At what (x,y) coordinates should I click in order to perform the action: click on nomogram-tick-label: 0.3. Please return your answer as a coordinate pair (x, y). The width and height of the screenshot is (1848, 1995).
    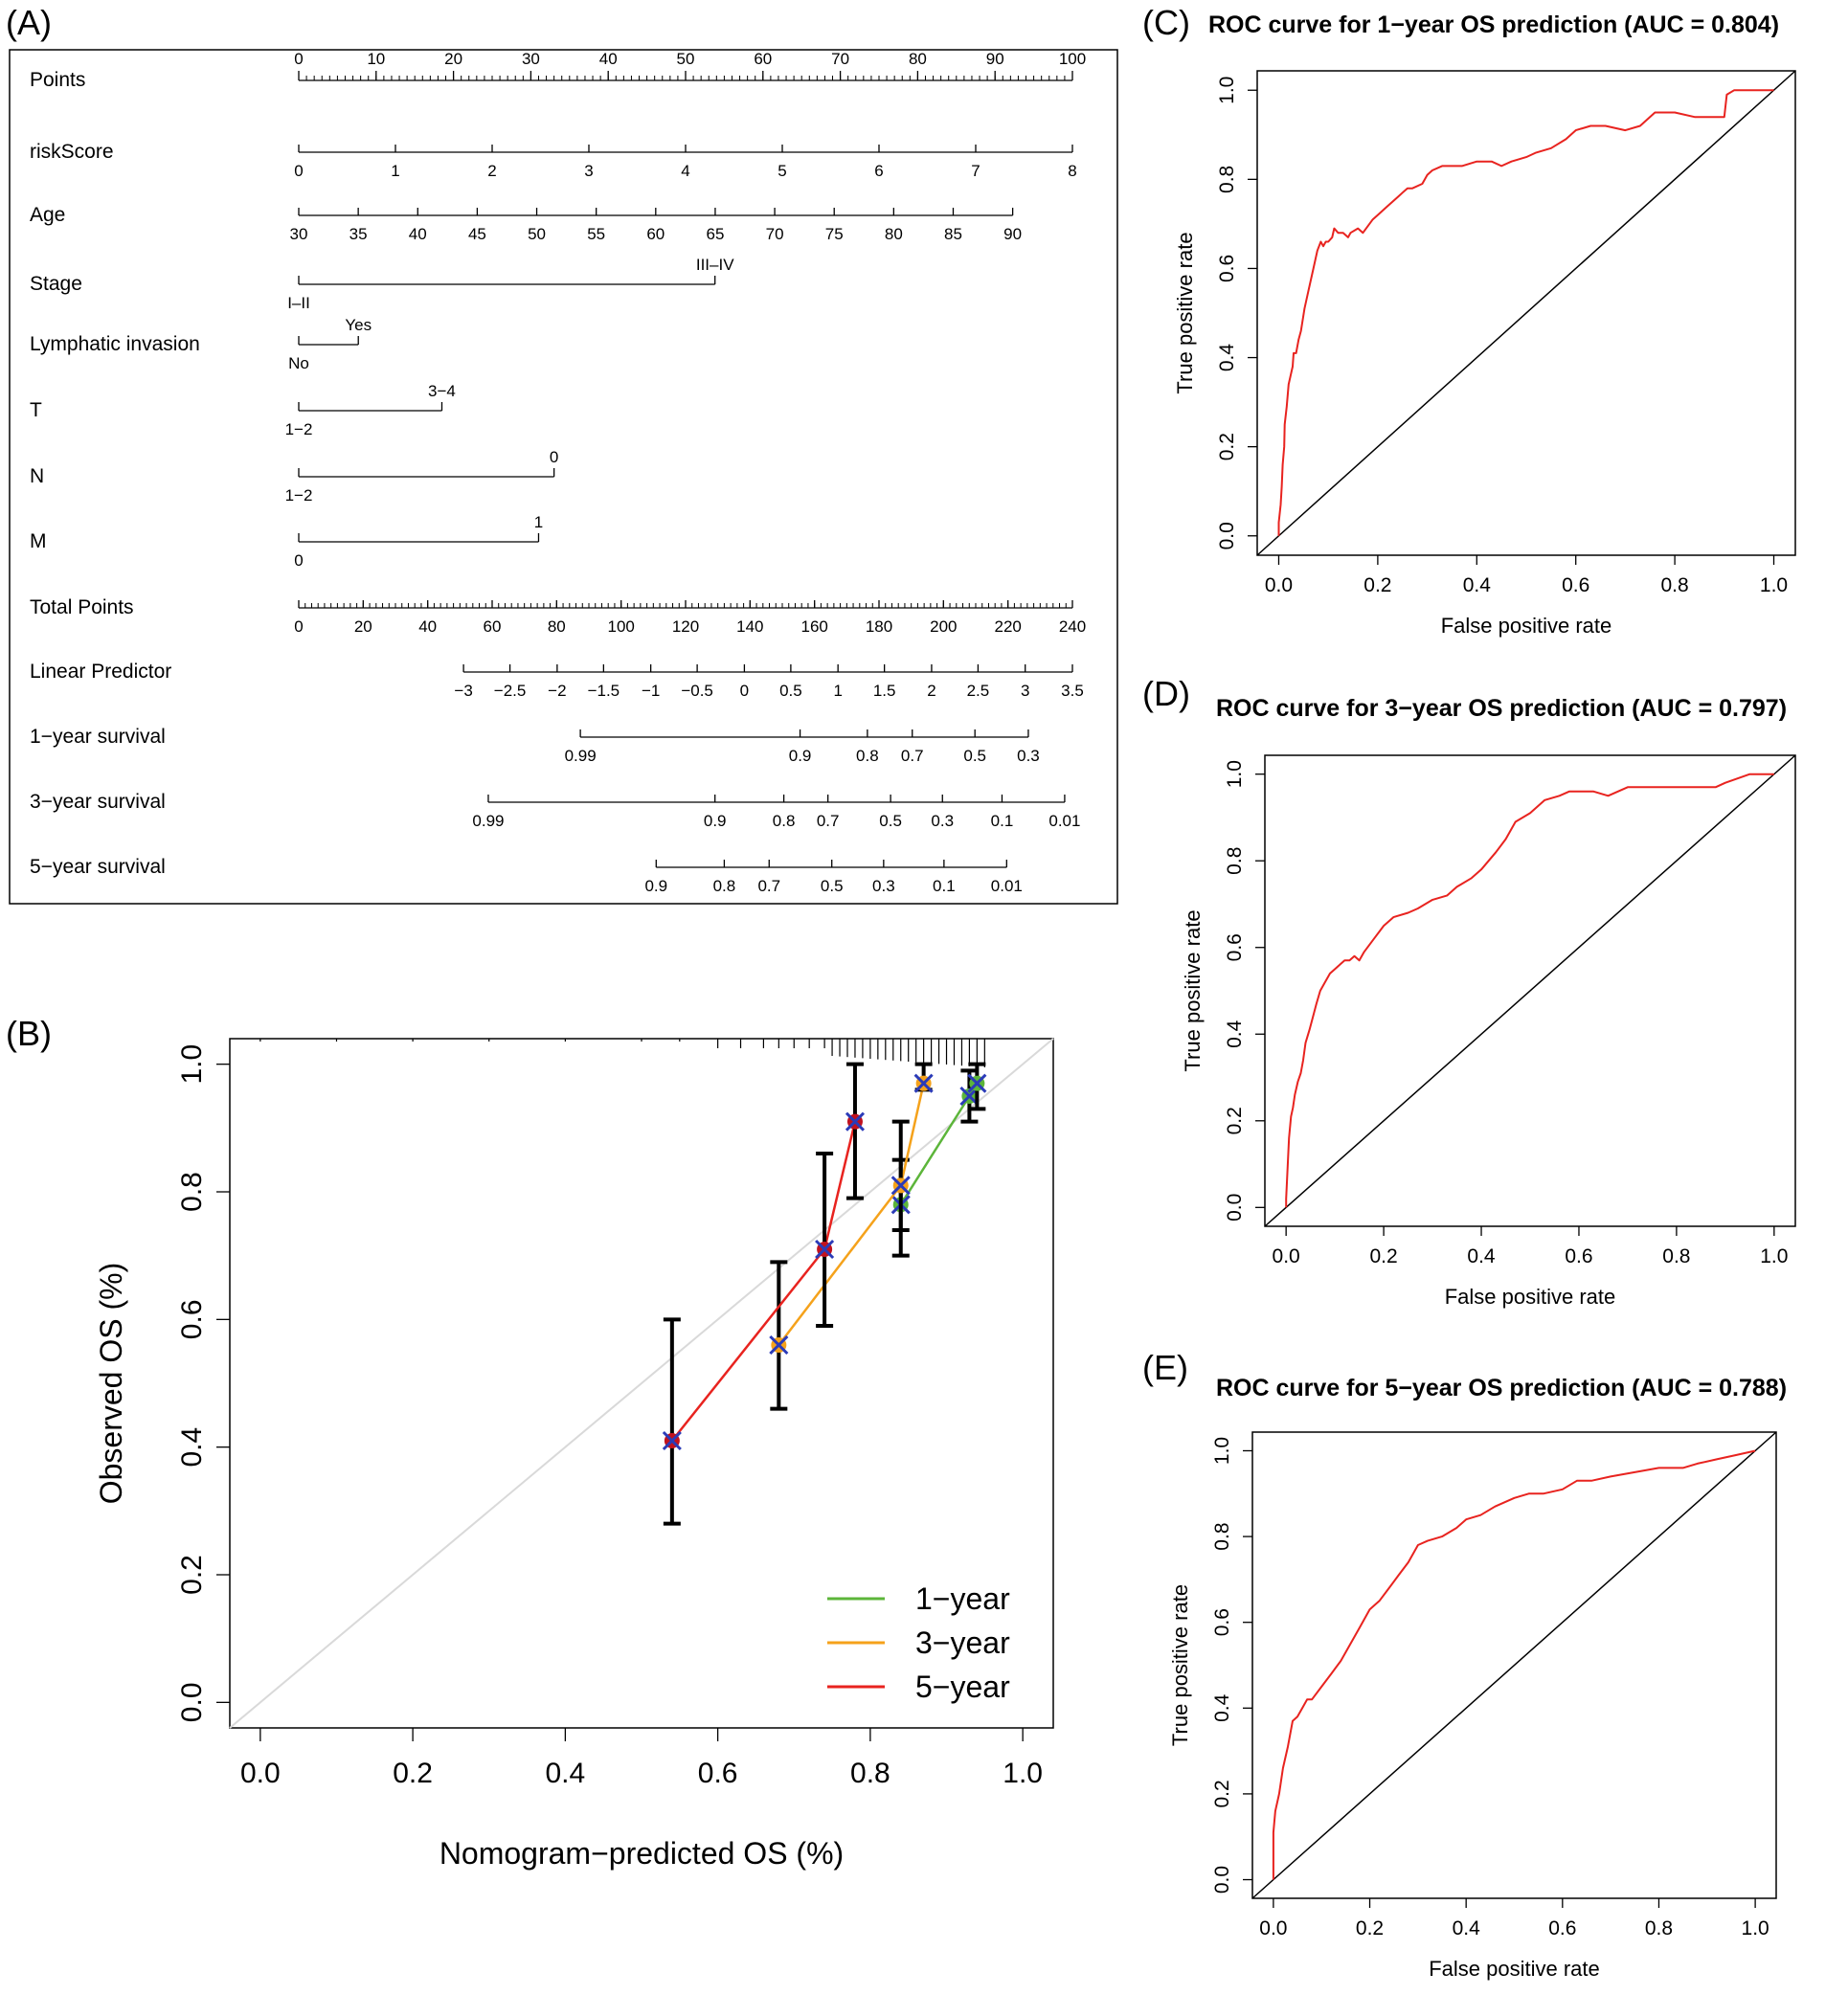
    Looking at the image, I should click on (884, 886).